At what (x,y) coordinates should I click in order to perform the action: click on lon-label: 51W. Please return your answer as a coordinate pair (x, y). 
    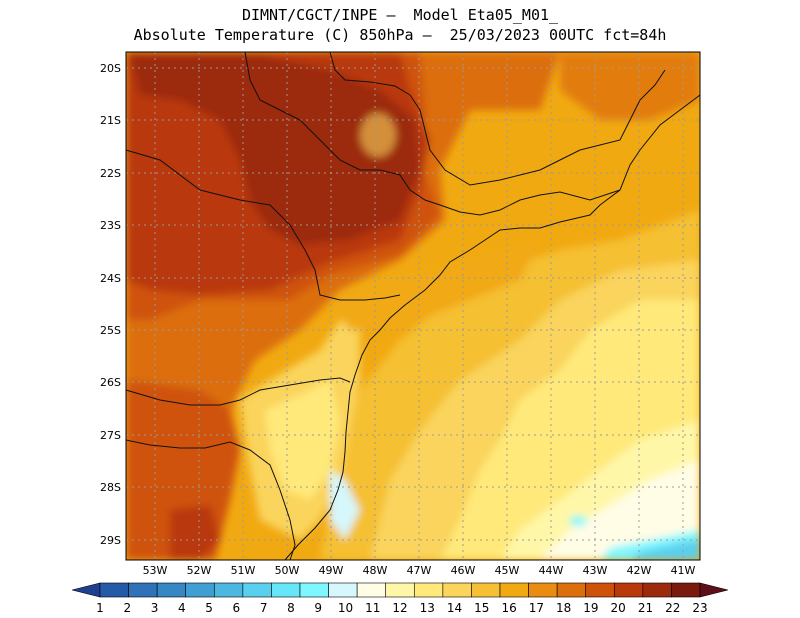
    Looking at the image, I should click on (243, 570).